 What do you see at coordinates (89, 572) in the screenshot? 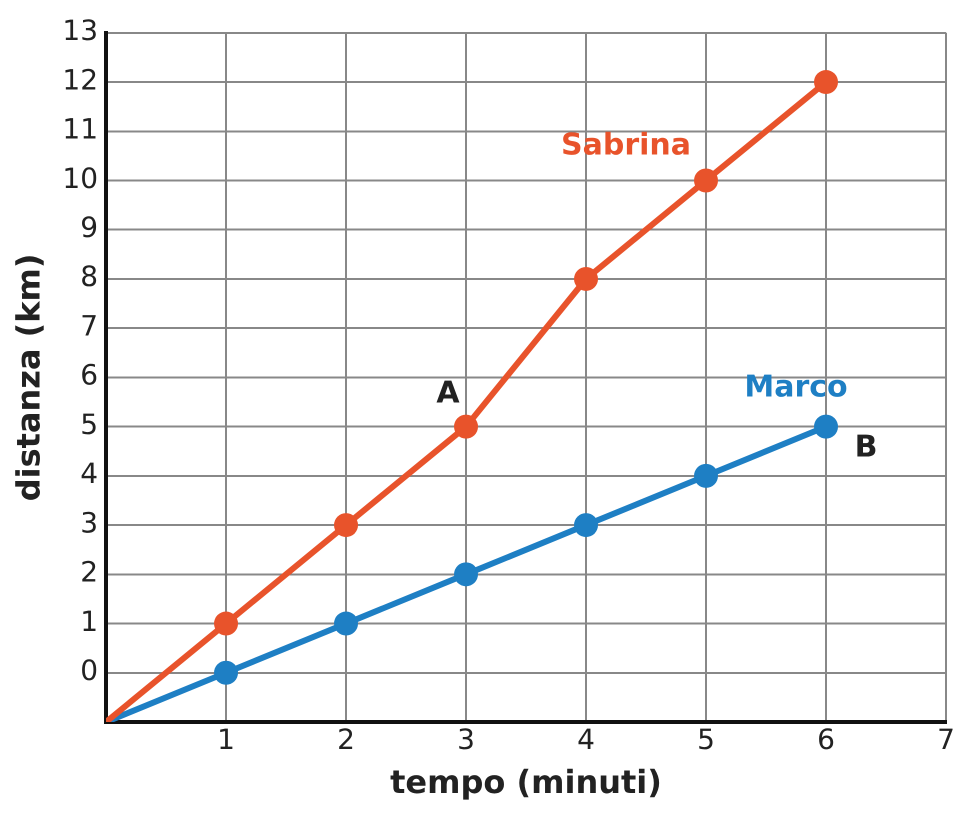
I see `y-tick-label: 2` at bounding box center [89, 572].